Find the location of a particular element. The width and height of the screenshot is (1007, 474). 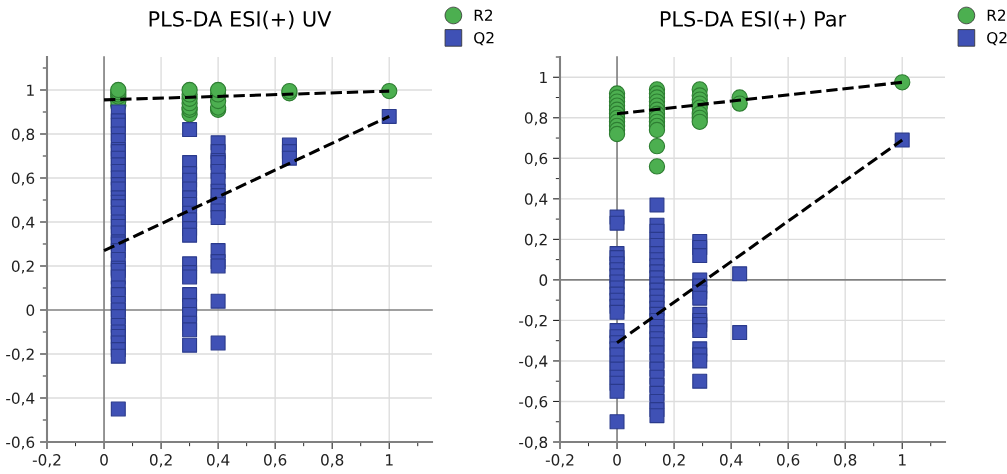

chart-title: PLS-DA ESI(+) Par is located at coordinates (753, 20).